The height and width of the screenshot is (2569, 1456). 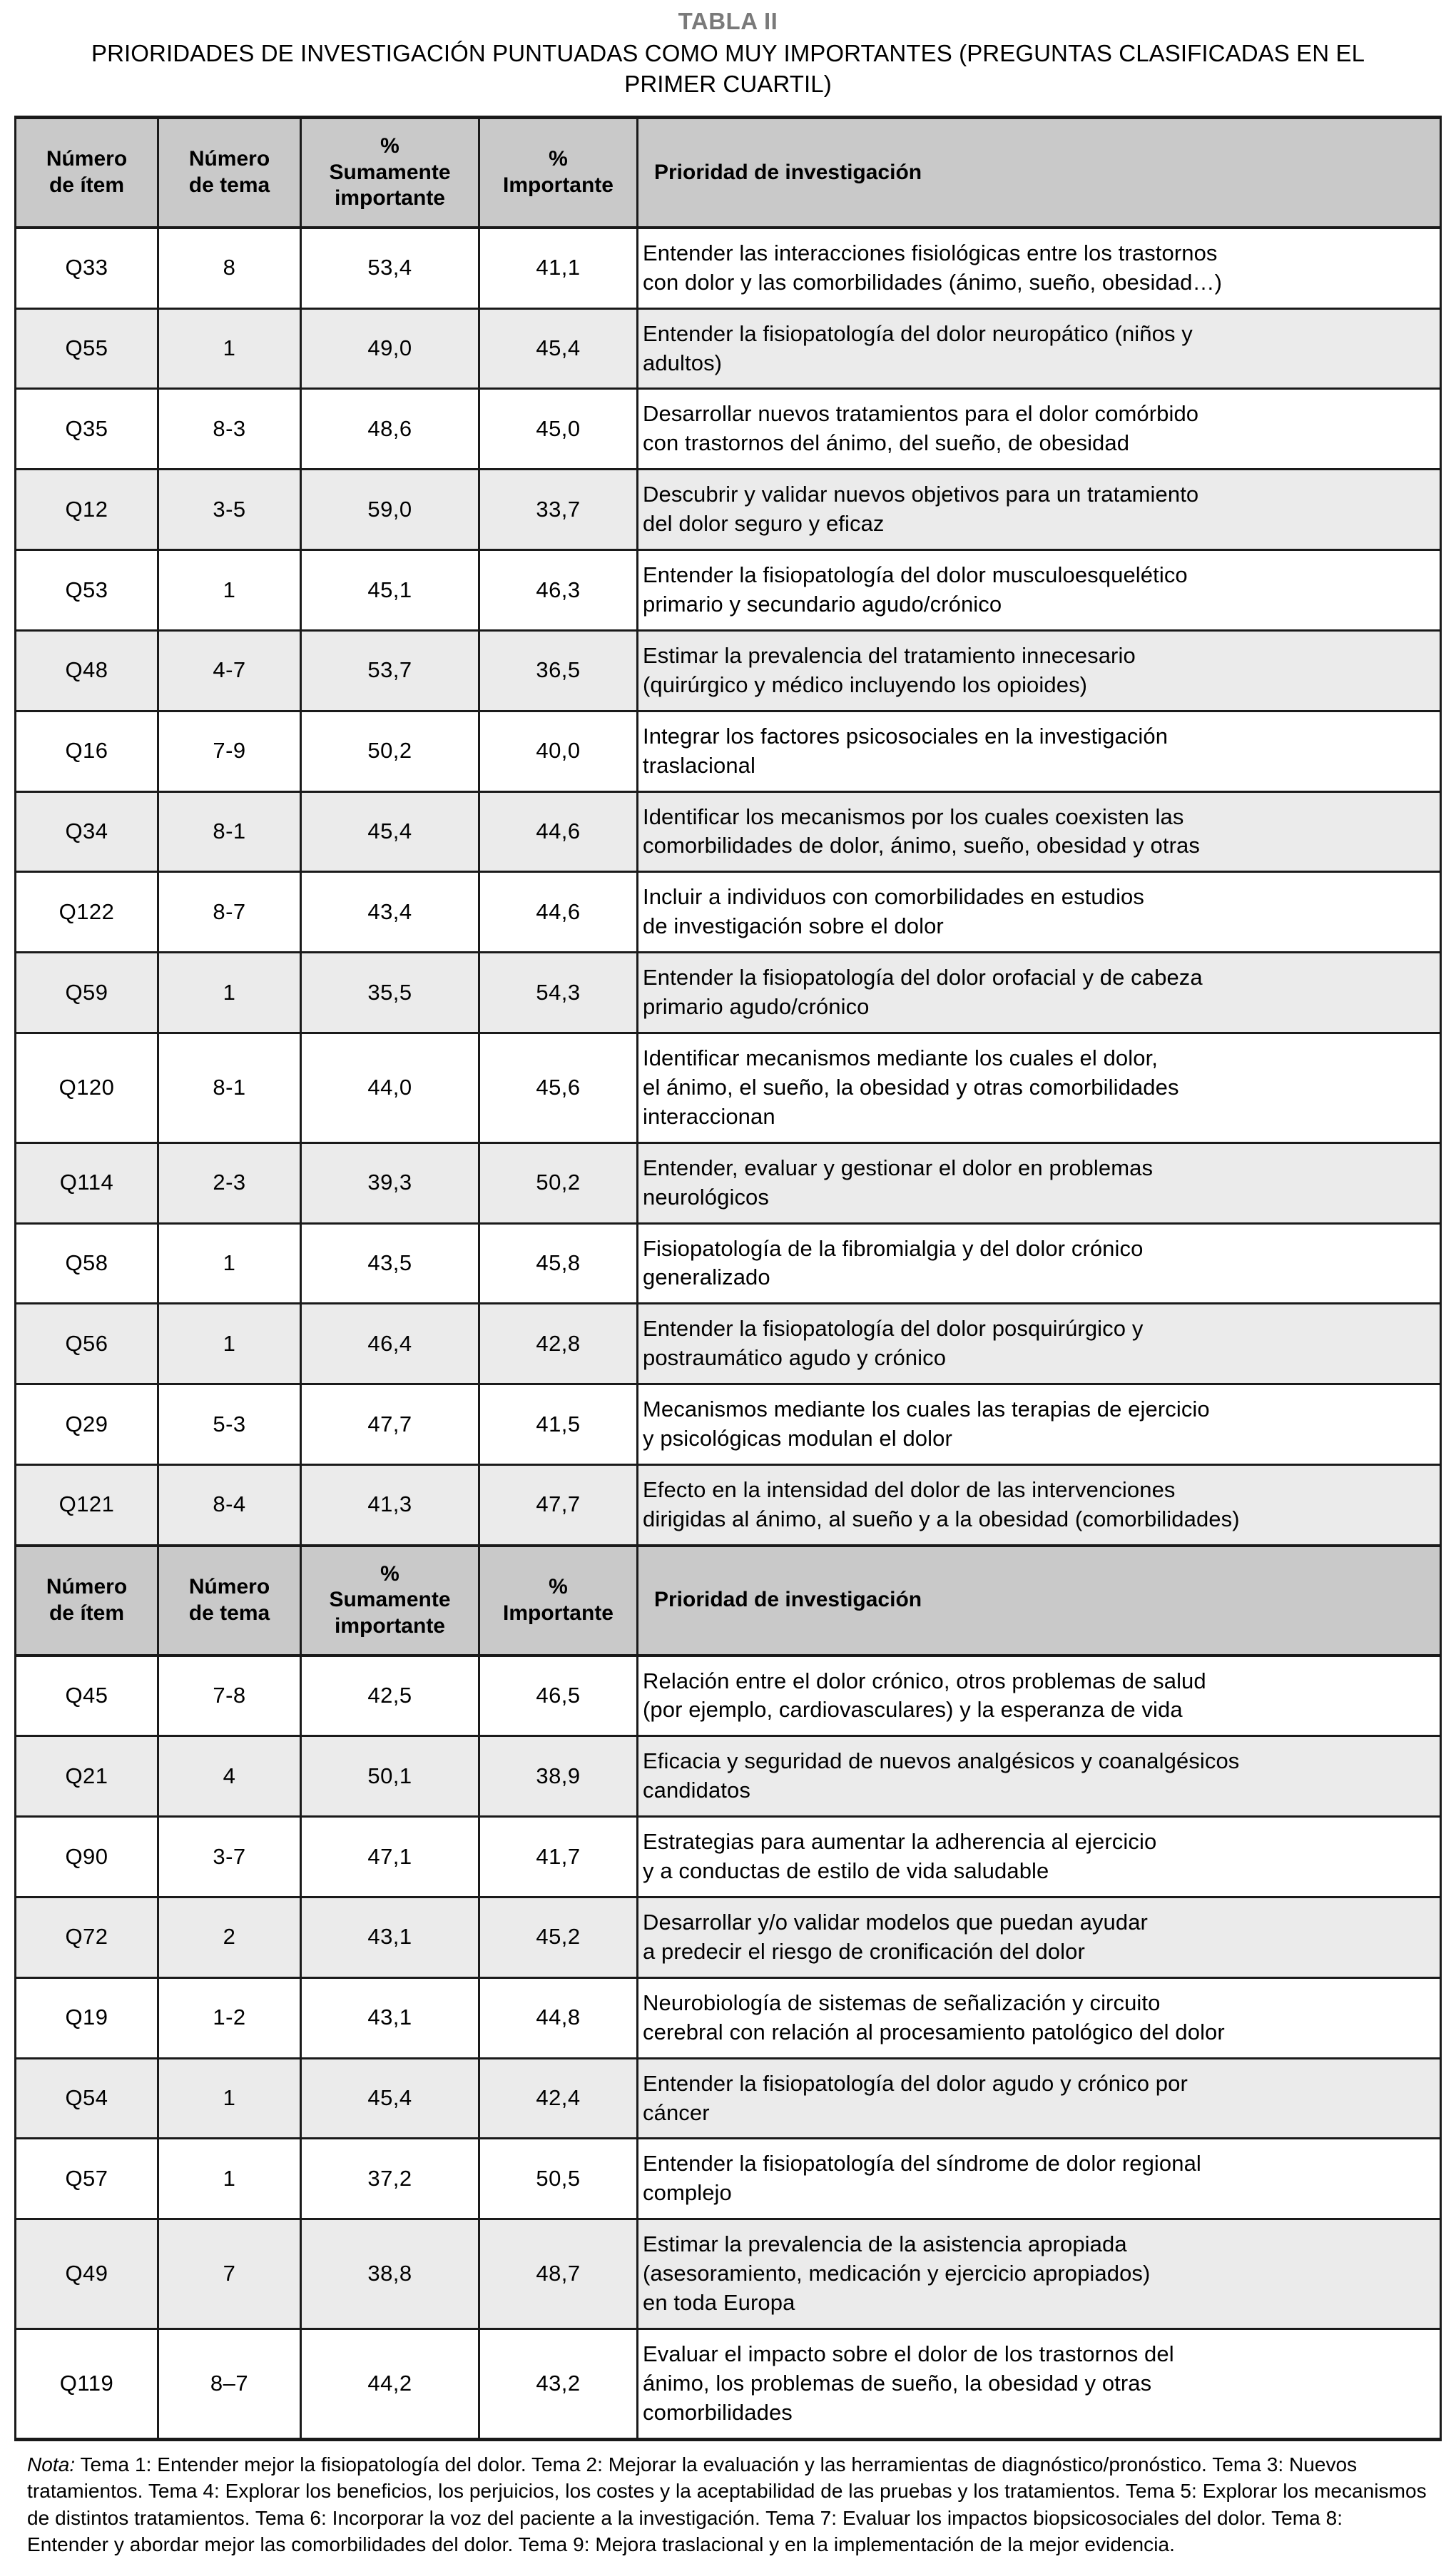 I want to click on cell-item-number: Q90, so click(x=86, y=1856).